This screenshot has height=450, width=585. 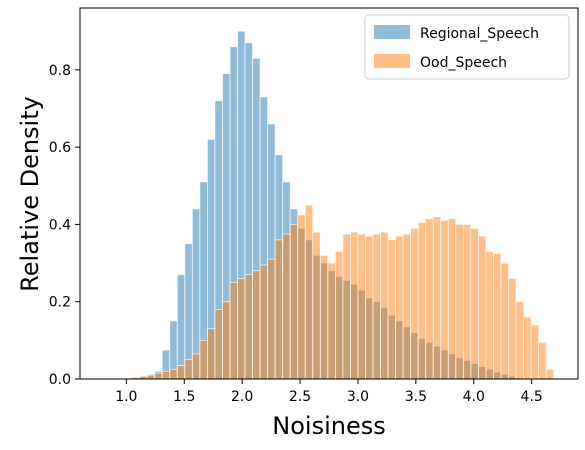 What do you see at coordinates (60, 225) in the screenshot?
I see `y-tick-label: 0.4` at bounding box center [60, 225].